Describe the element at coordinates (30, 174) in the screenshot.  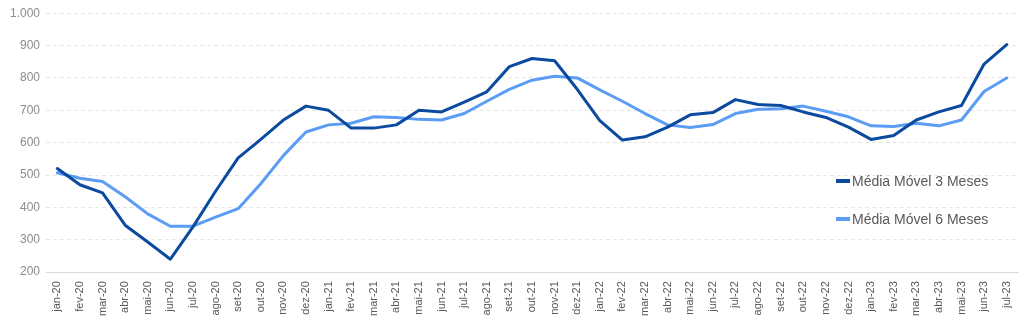
I see `y-tick-label: 500` at that location.